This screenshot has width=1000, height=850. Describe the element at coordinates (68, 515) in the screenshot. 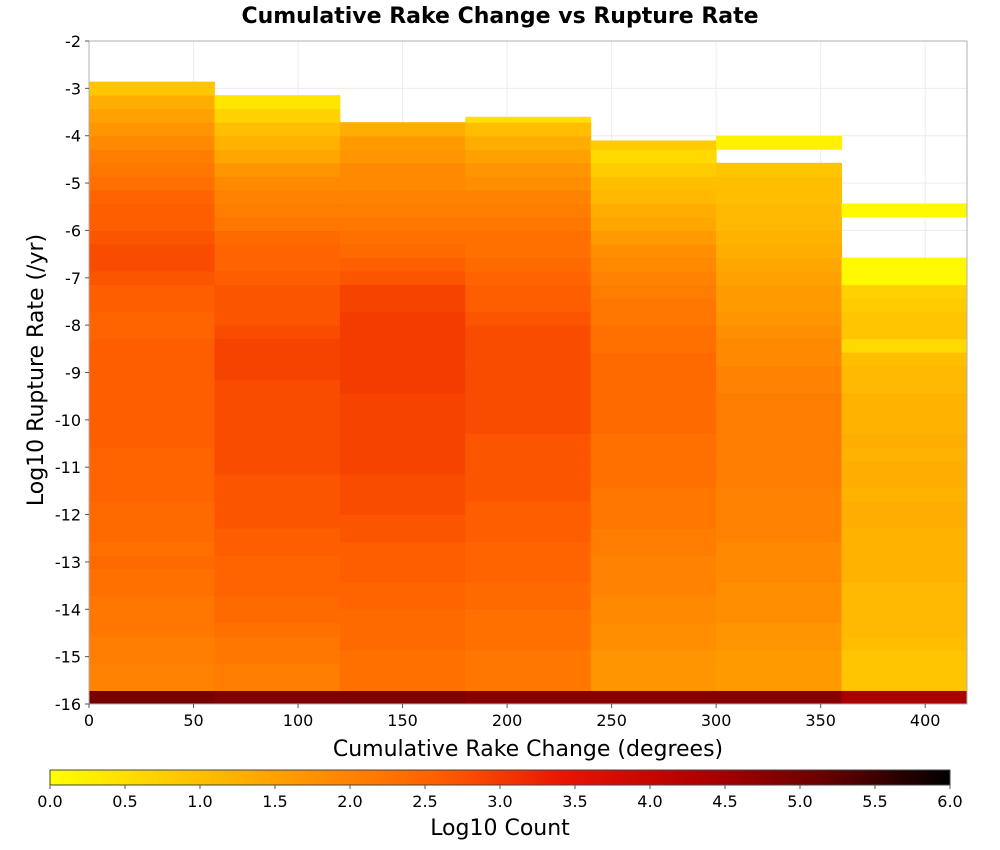

I see `y-tick-label: -12` at that location.